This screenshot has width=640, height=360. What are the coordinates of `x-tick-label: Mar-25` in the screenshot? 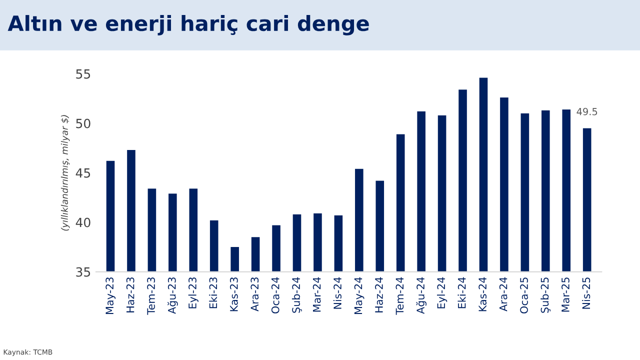 It's located at (566, 295).